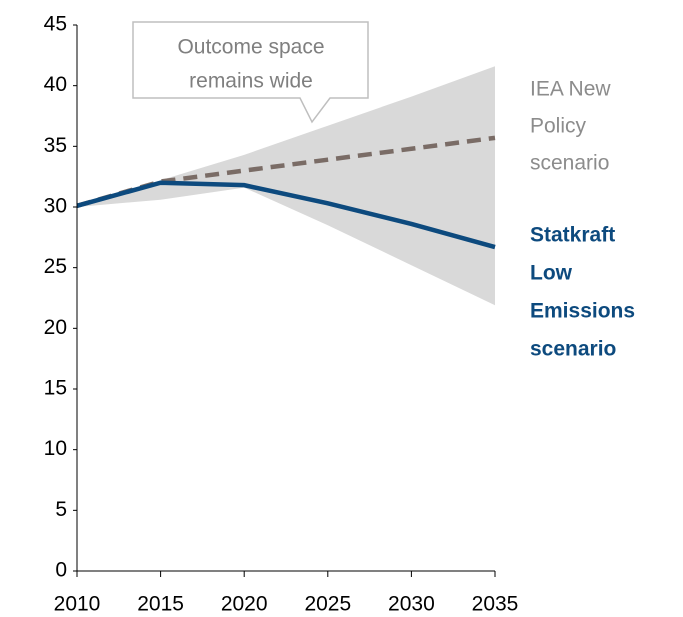 Image resolution: width=683 pixels, height=617 pixels. Describe the element at coordinates (55, 84) in the screenshot. I see `y-tick-label: 40` at that location.